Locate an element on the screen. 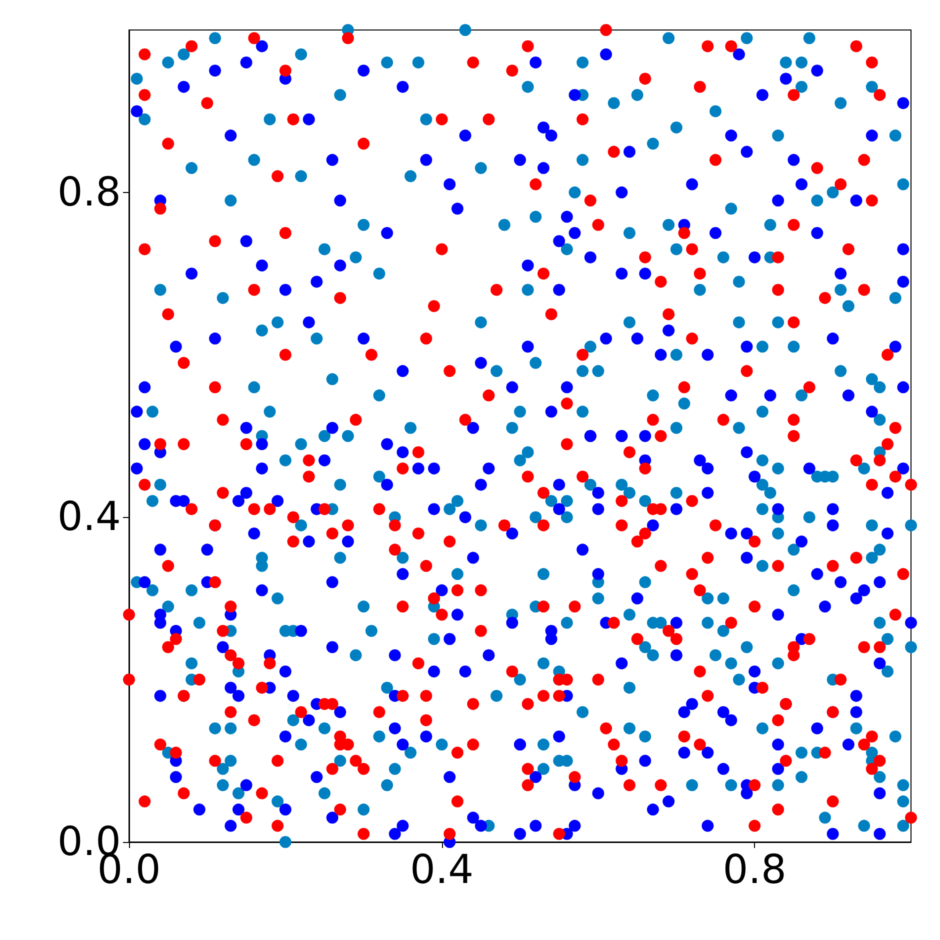 The height and width of the screenshot is (940, 940). x-tick-label: 0.8 is located at coordinates (754, 870).